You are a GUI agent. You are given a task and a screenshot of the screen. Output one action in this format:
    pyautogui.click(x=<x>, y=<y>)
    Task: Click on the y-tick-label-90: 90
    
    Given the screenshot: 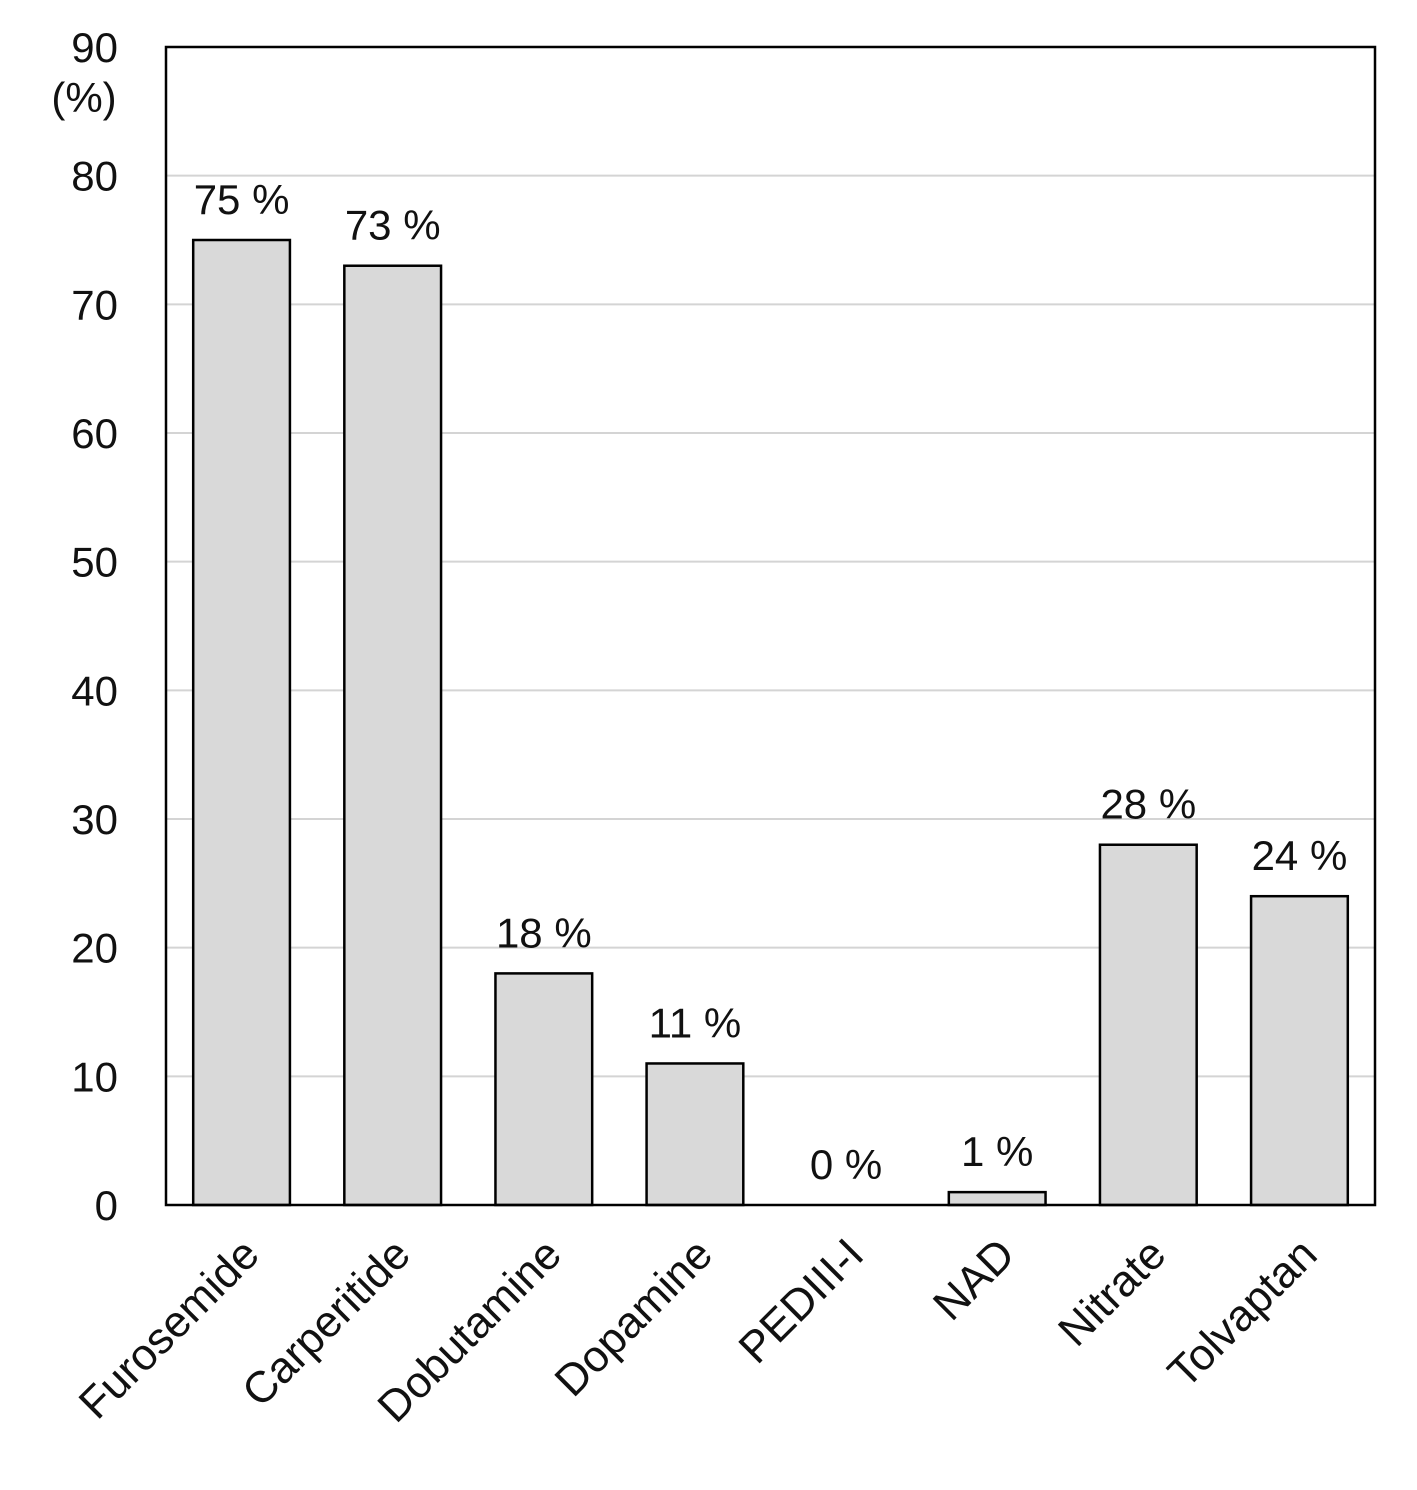 What is the action you would take?
    pyautogui.click(x=94, y=47)
    